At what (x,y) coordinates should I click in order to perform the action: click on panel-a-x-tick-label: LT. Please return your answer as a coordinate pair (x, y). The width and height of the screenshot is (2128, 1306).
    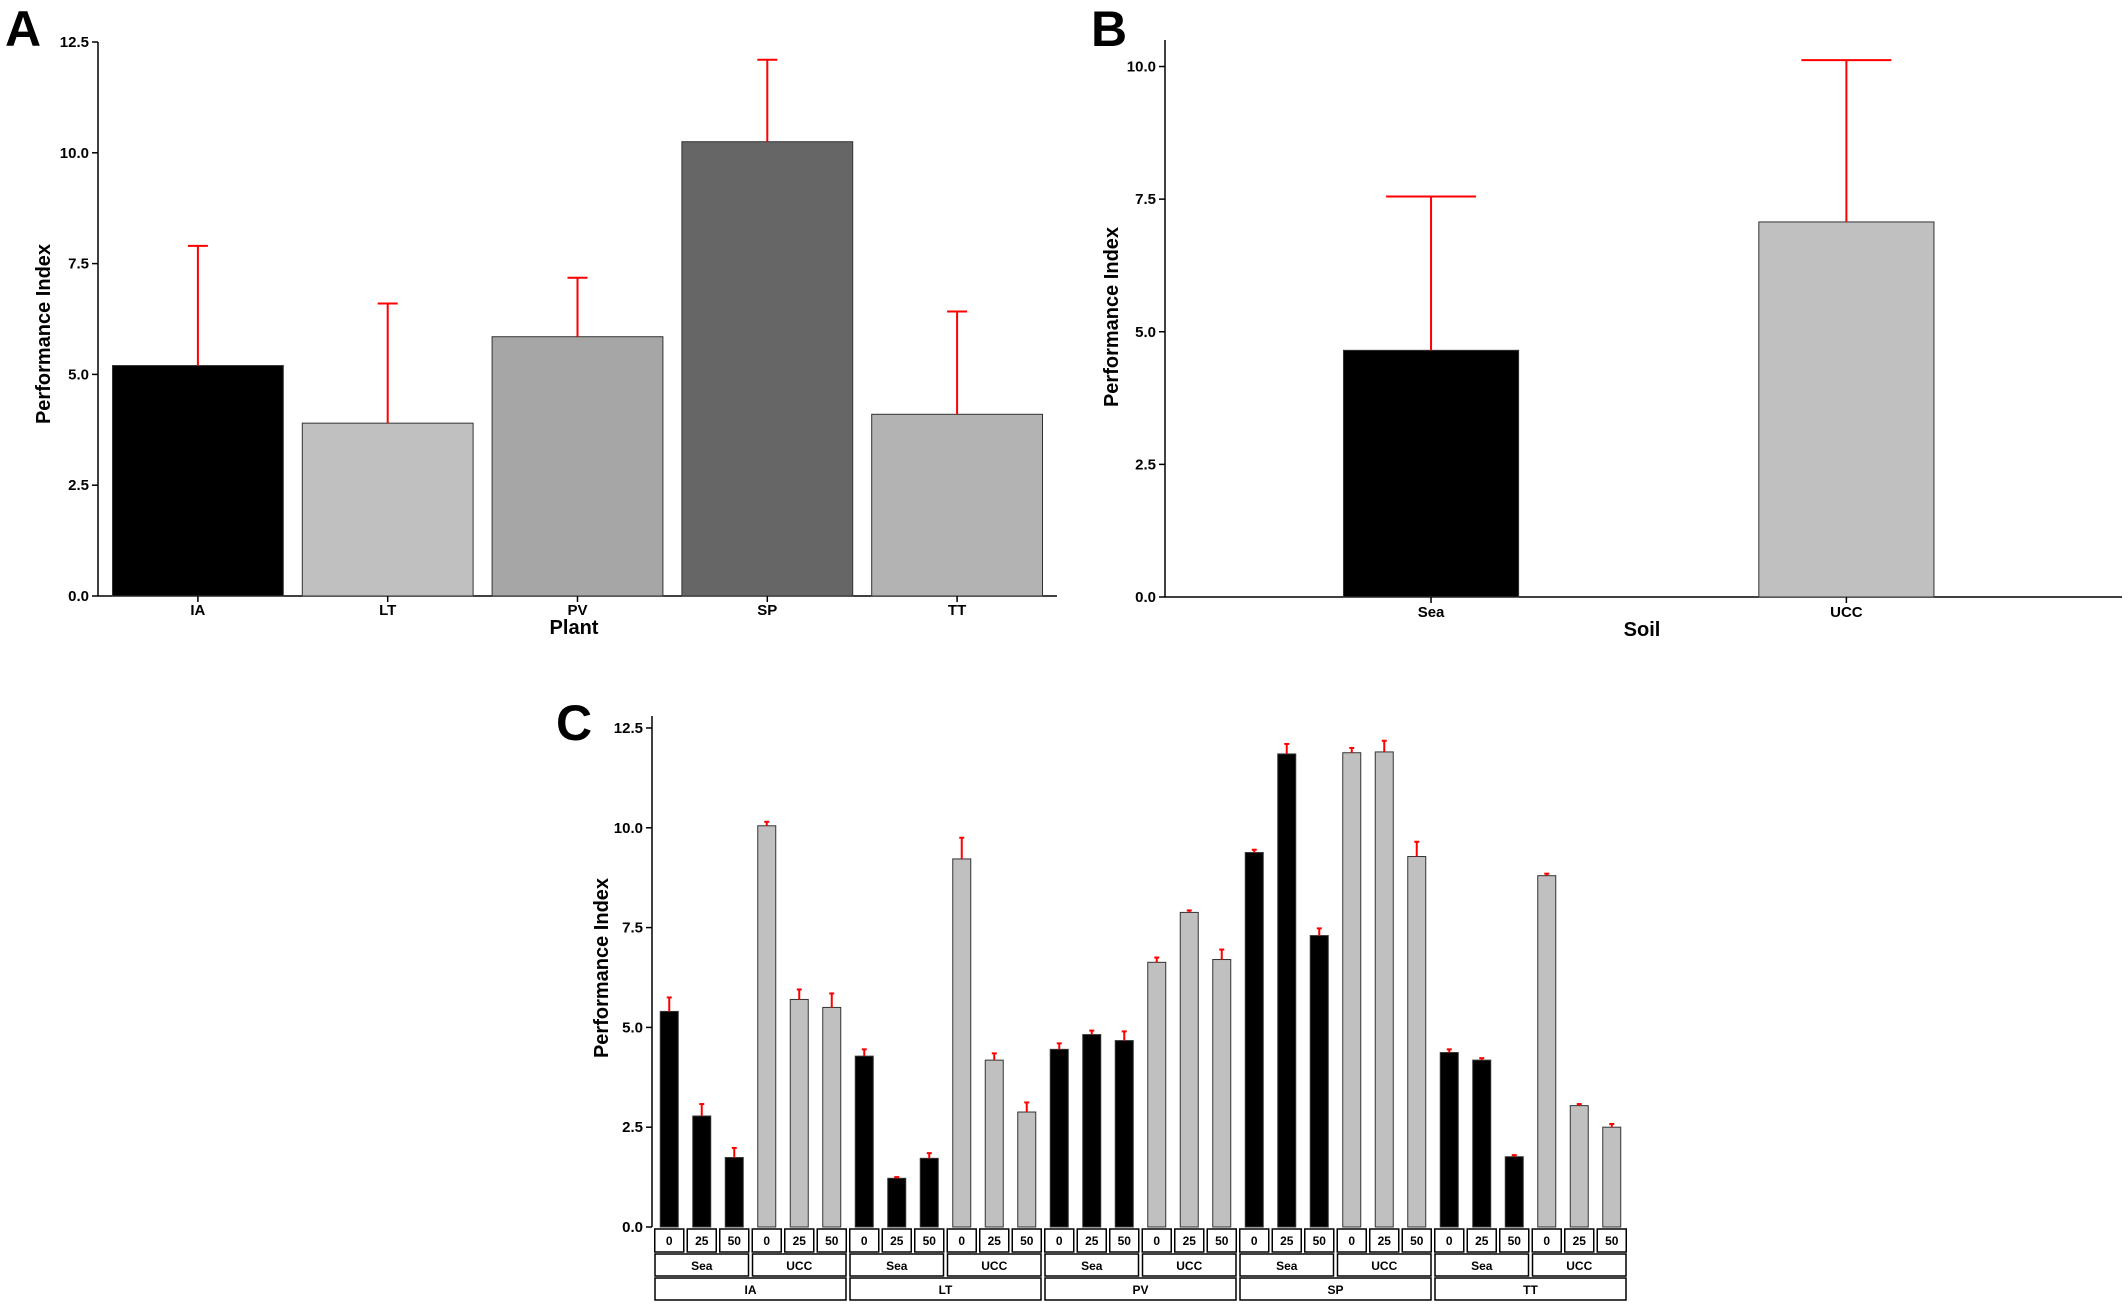
    Looking at the image, I should click on (387, 610).